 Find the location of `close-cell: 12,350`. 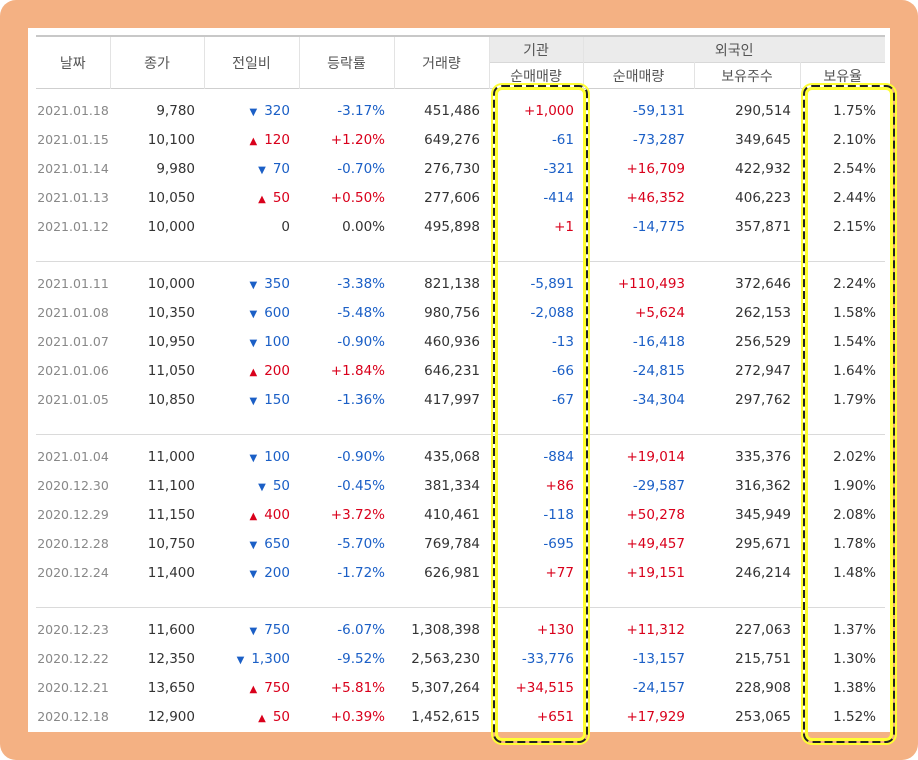

close-cell: 12,350 is located at coordinates (171, 658).